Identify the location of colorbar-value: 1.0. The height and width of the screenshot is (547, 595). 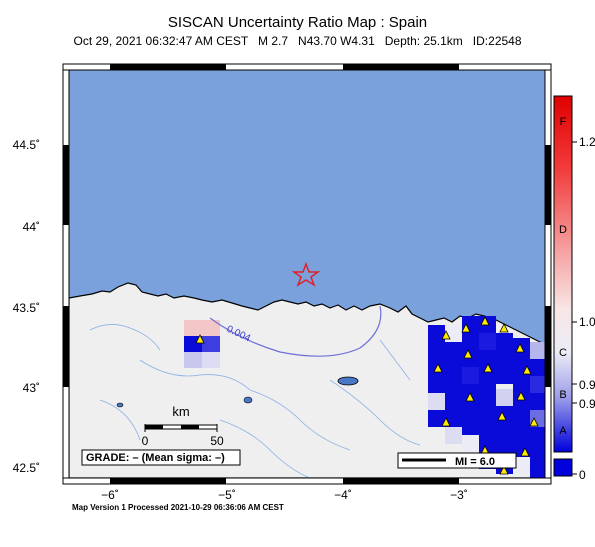
(587, 322).